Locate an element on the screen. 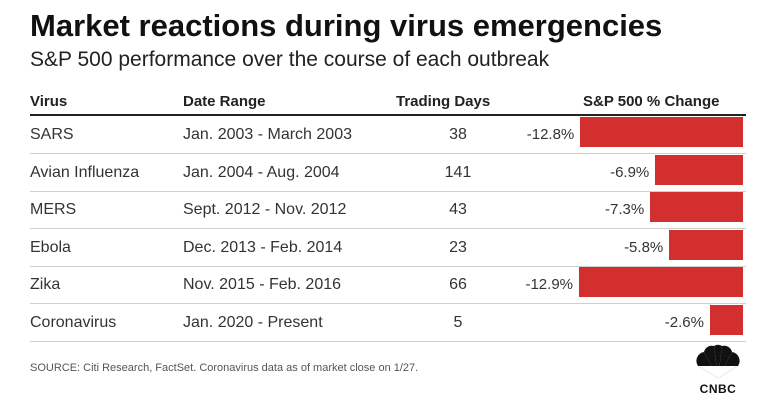 The image size is (766, 400). bar-value-label: -5.8% is located at coordinates (644, 247).